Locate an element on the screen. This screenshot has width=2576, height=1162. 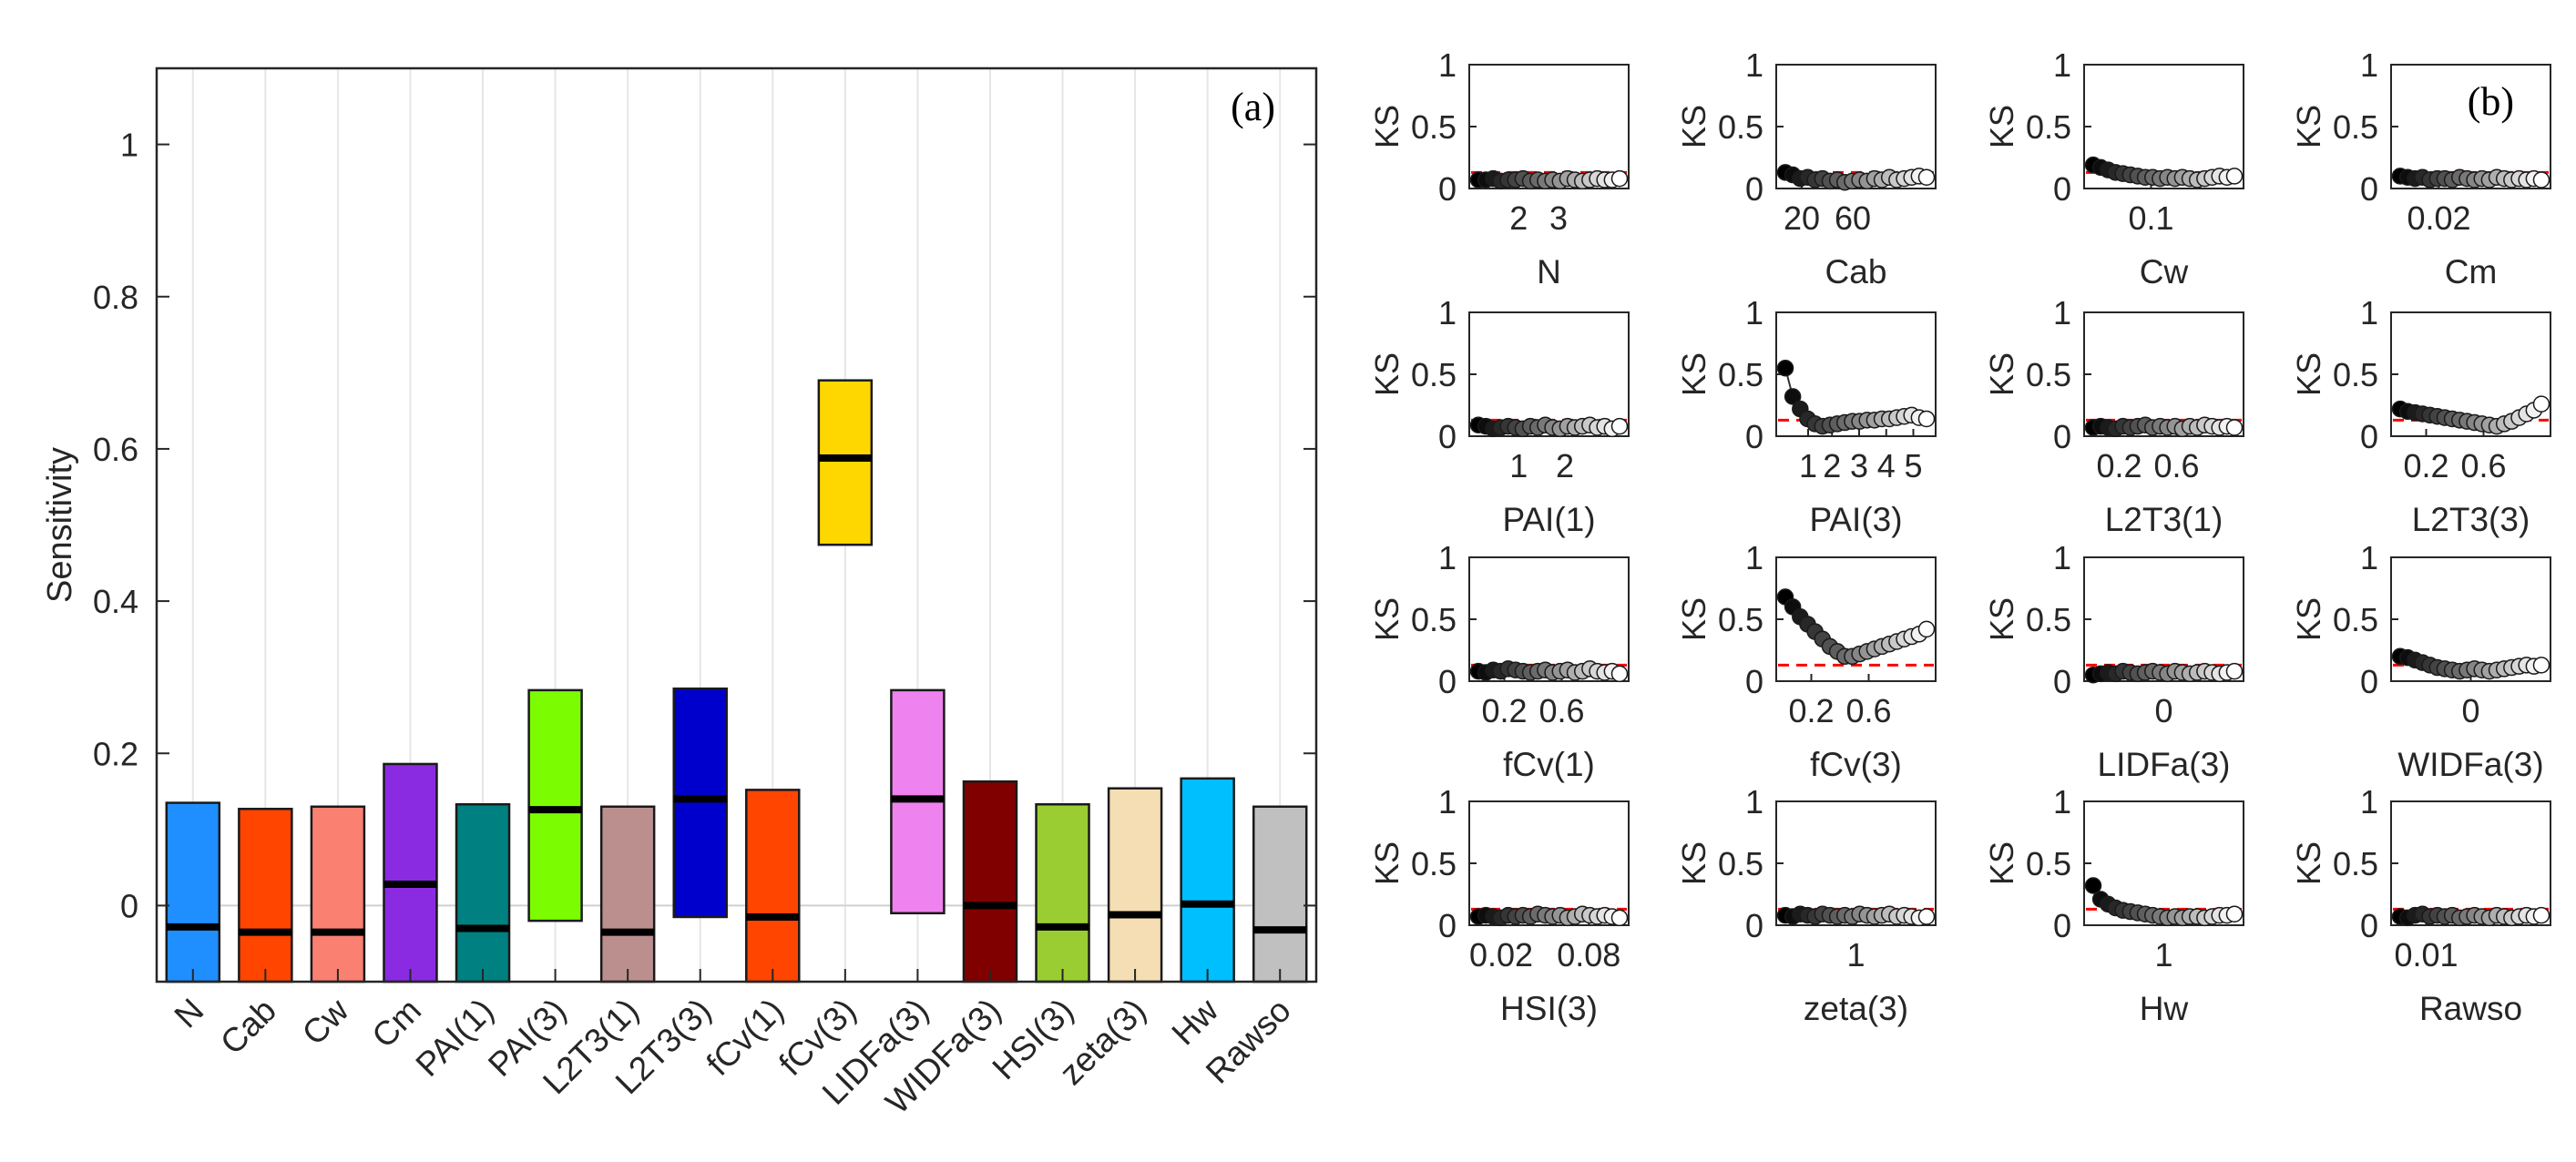
x-tick-label: 0 is located at coordinates (2470, 710).